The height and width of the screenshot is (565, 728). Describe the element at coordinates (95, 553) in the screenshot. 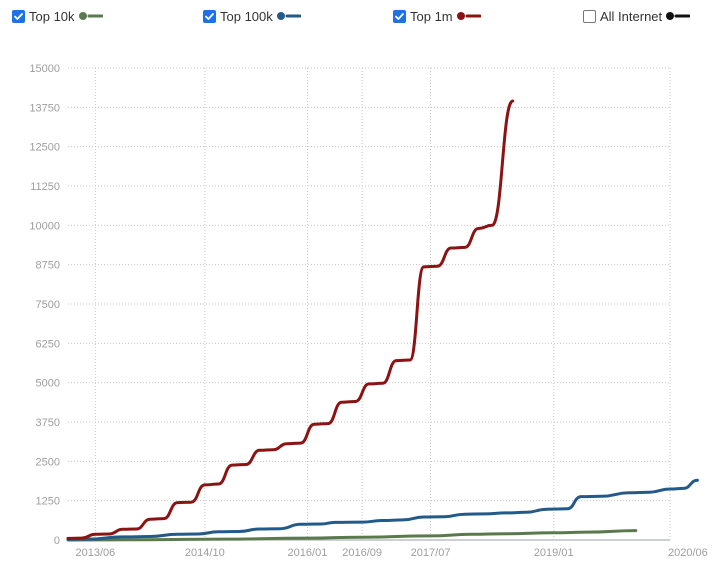

I see `x-tick-label: 2013/06` at that location.